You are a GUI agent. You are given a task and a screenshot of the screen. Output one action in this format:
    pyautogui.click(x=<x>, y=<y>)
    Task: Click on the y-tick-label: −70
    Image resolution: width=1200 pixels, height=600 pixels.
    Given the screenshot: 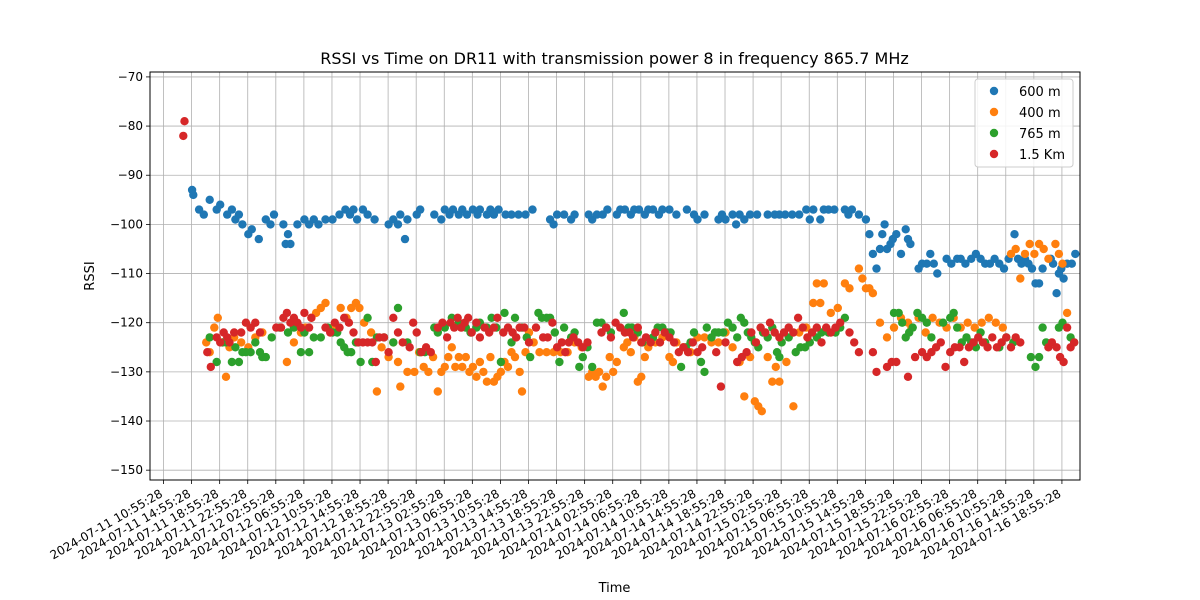 What is the action you would take?
    pyautogui.click(x=130, y=77)
    